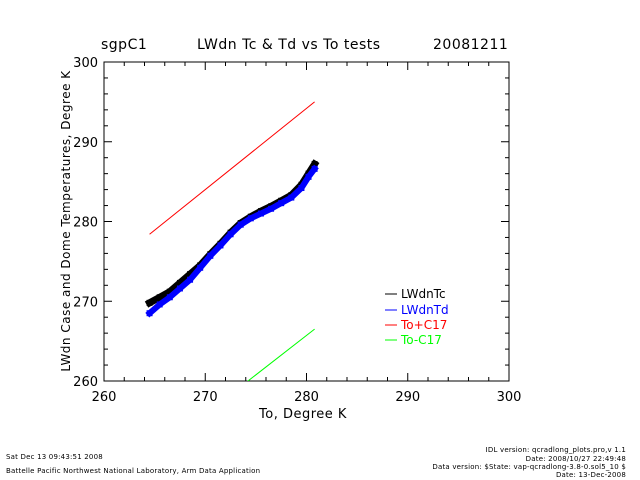 The image size is (640, 480). I want to click on footer-idl-date: Date: 2008/10/27 22:49:48, so click(575, 459).